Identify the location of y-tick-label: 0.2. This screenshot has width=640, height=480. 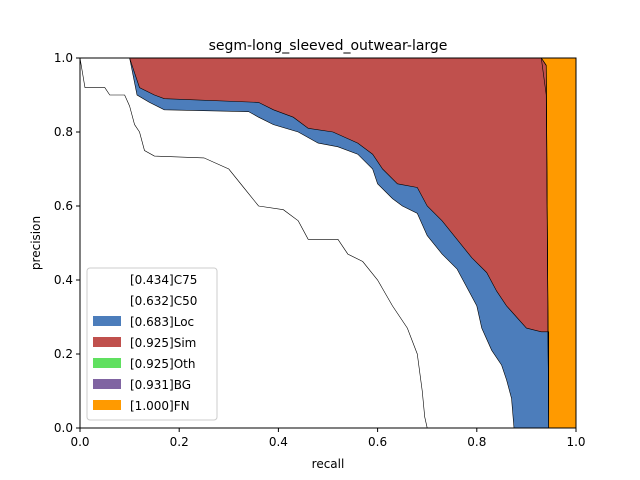
(63, 354).